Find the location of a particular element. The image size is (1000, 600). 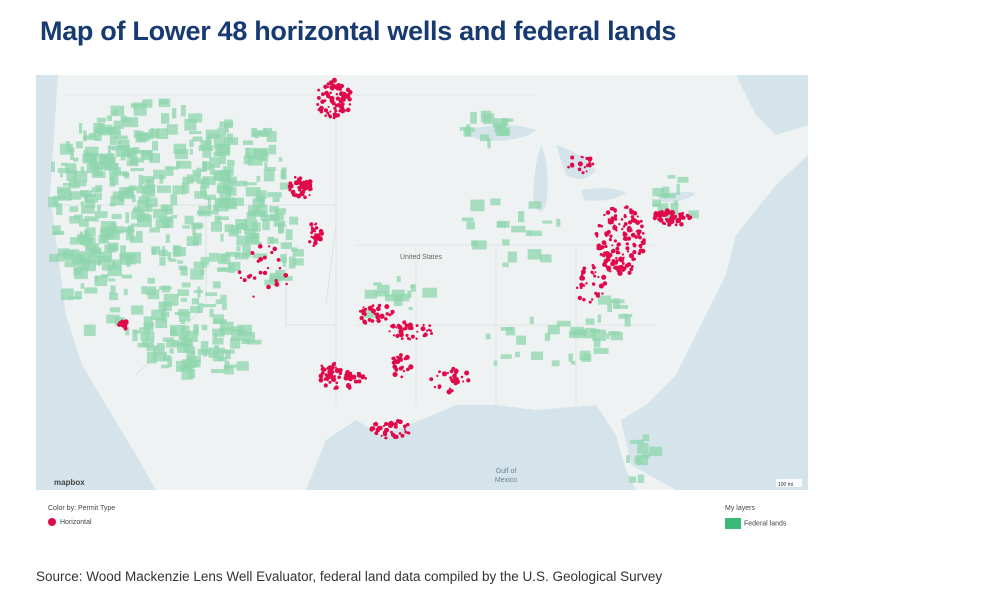

great-lakes is located at coordinates (581, 168).